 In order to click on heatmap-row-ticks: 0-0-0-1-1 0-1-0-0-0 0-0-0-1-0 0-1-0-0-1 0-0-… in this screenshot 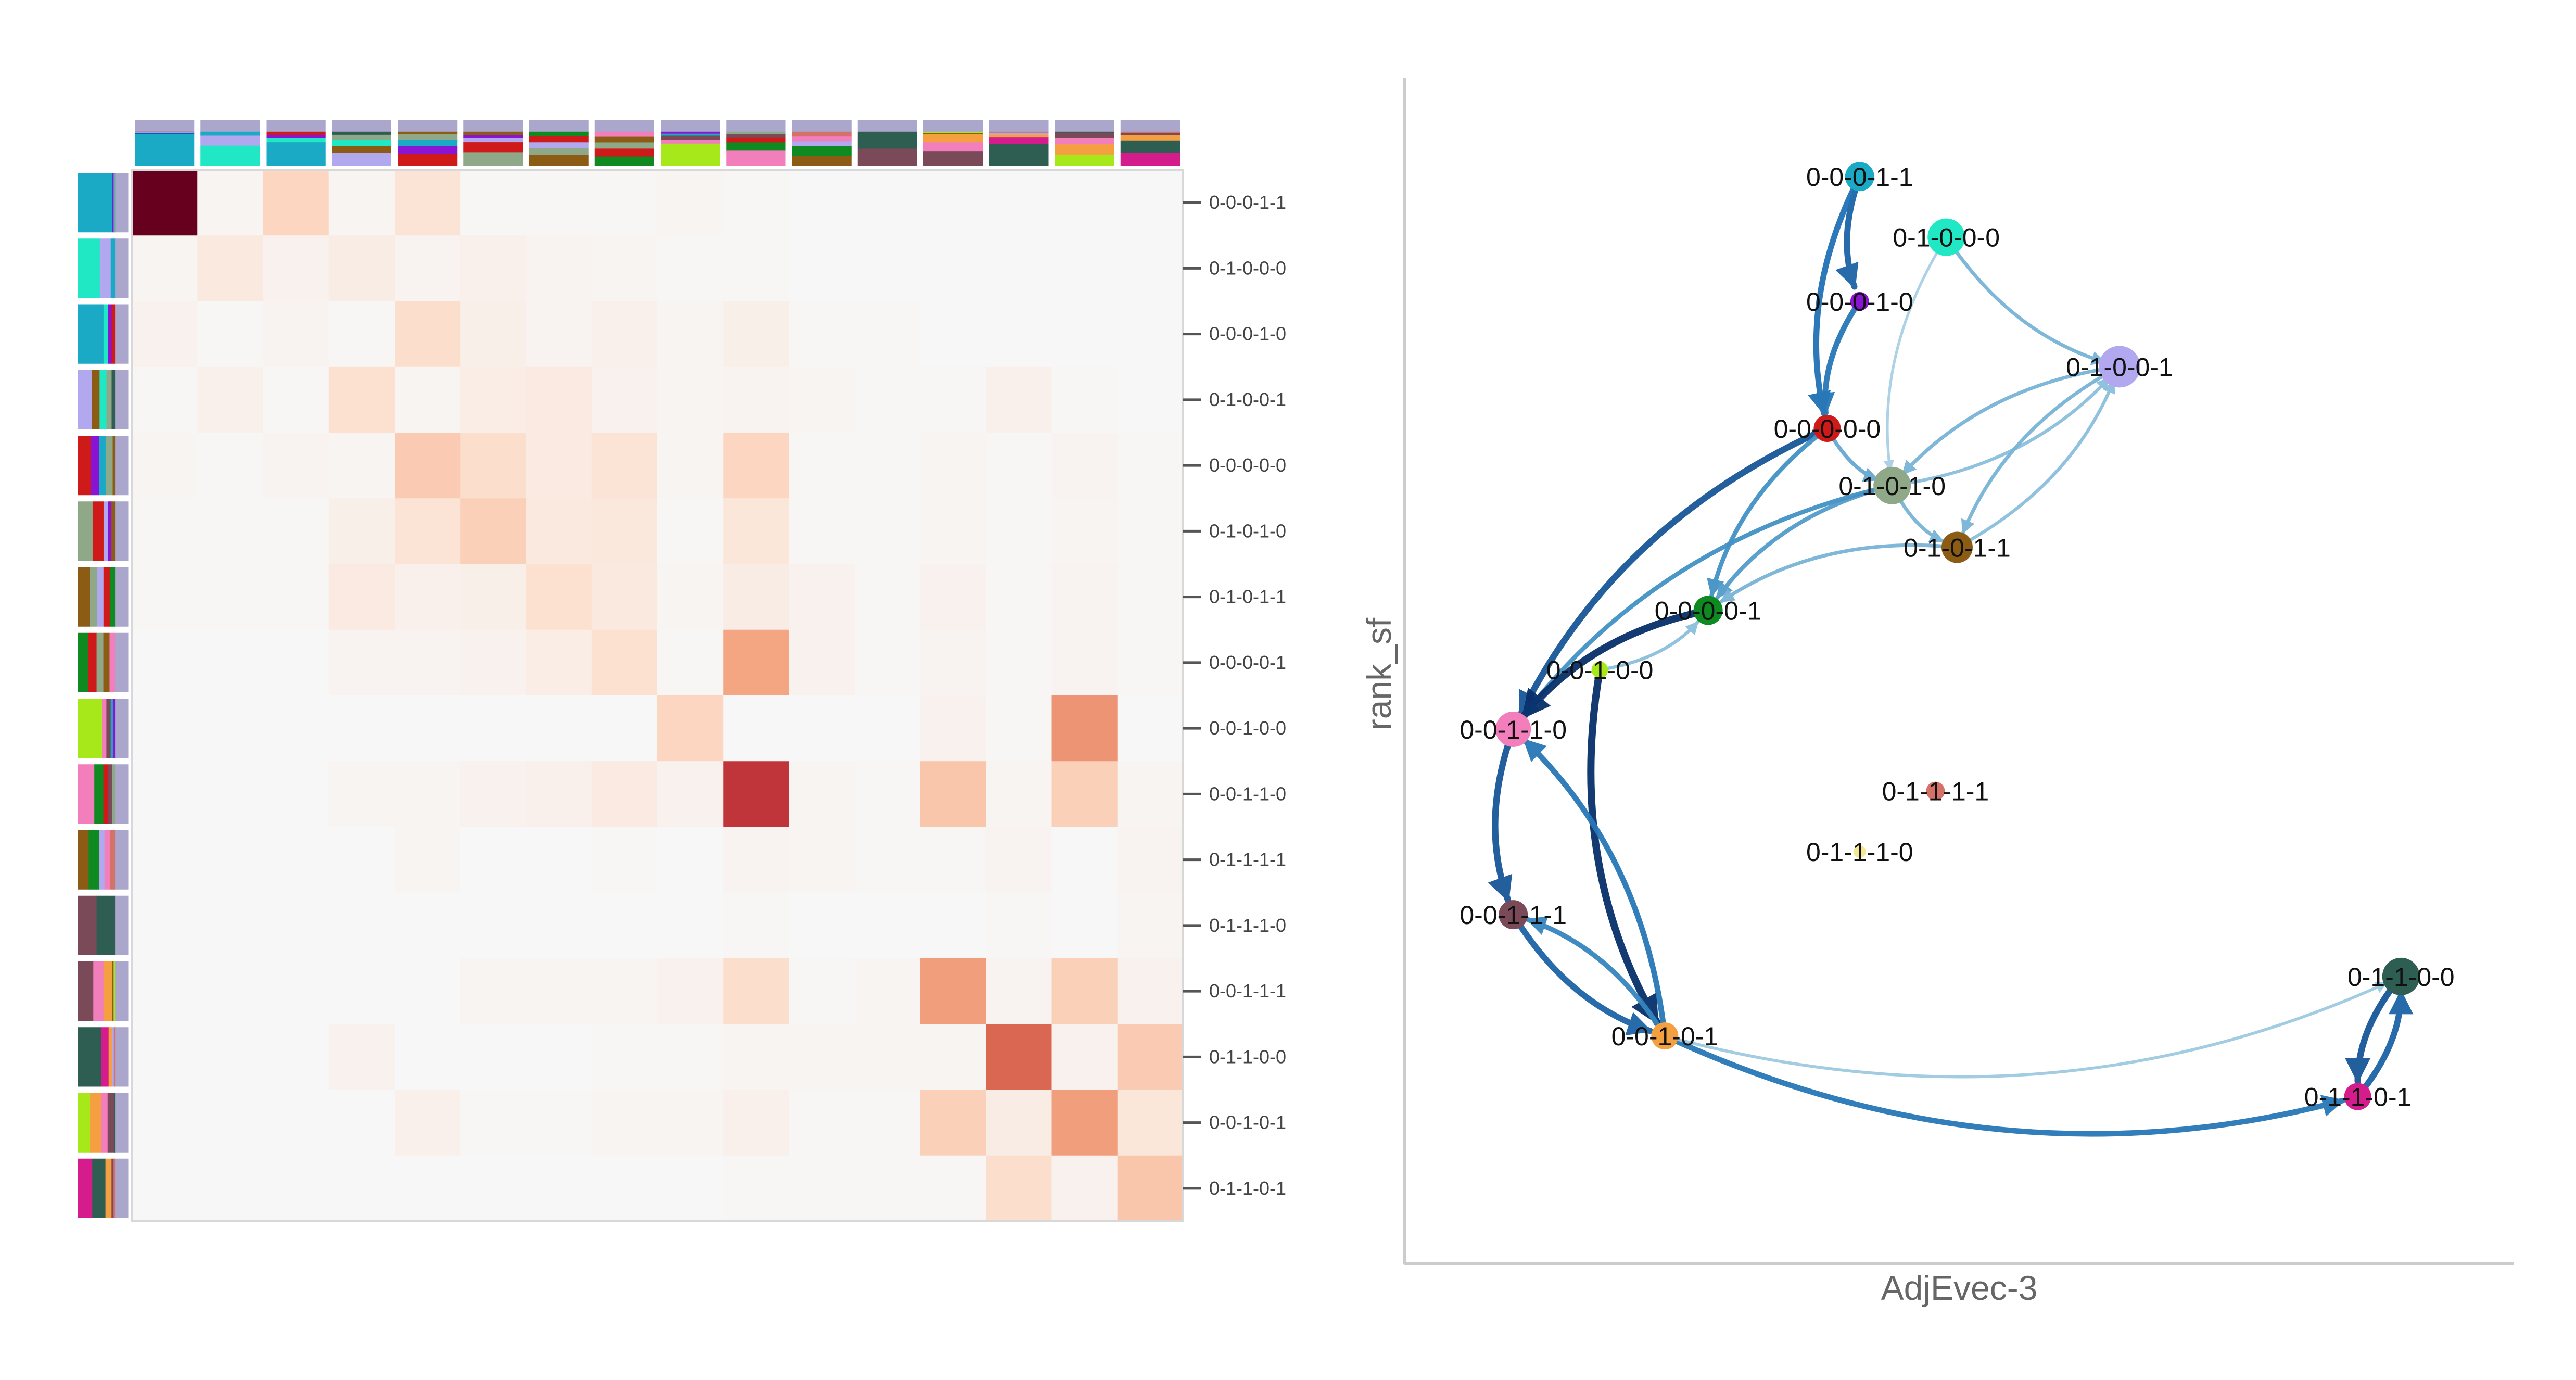, I will do `click(1234, 695)`.